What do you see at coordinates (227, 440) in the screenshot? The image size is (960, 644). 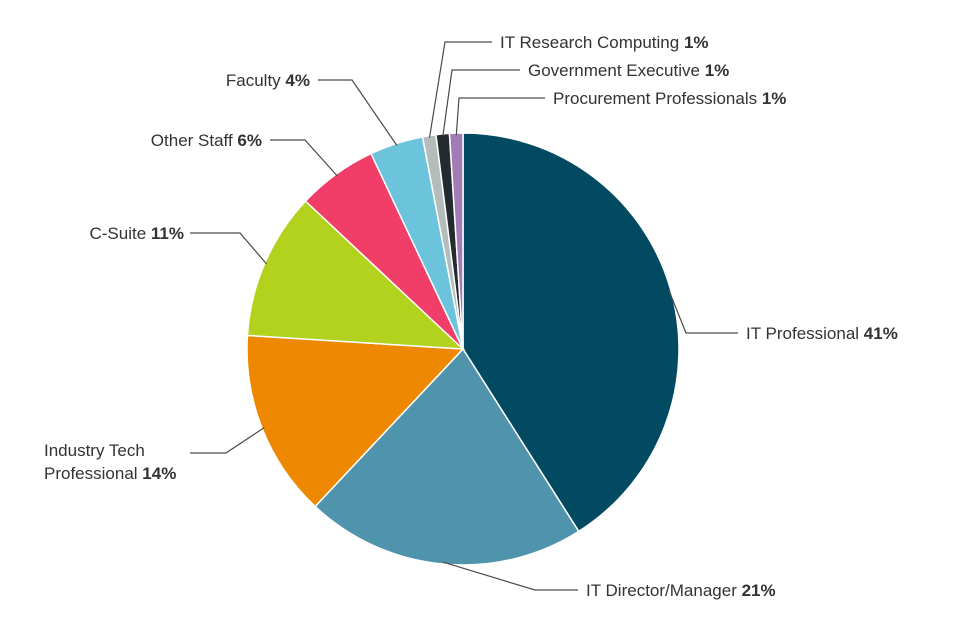 I see `leader-line-industry-tech-professional` at bounding box center [227, 440].